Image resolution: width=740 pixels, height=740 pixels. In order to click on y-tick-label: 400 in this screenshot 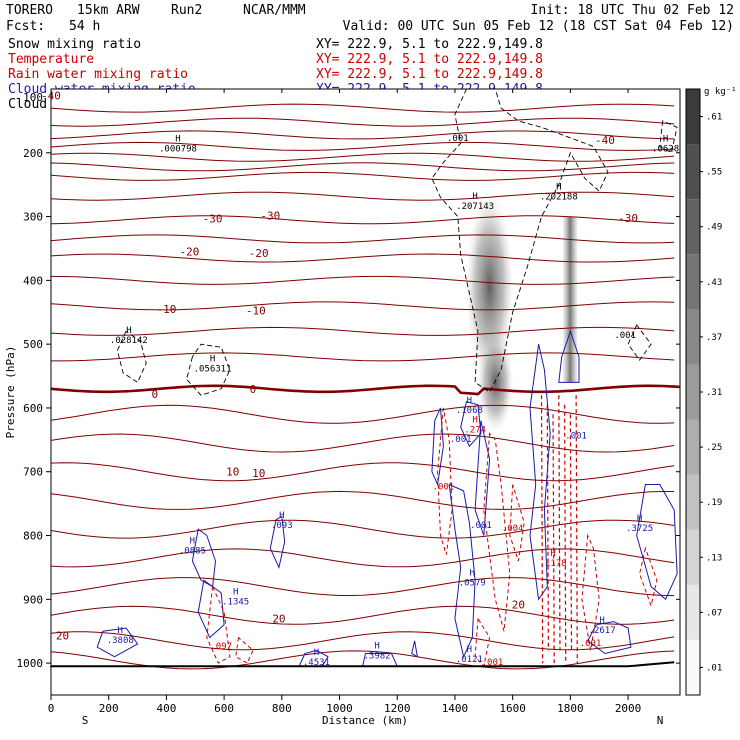, I will do `click(33, 280)`.